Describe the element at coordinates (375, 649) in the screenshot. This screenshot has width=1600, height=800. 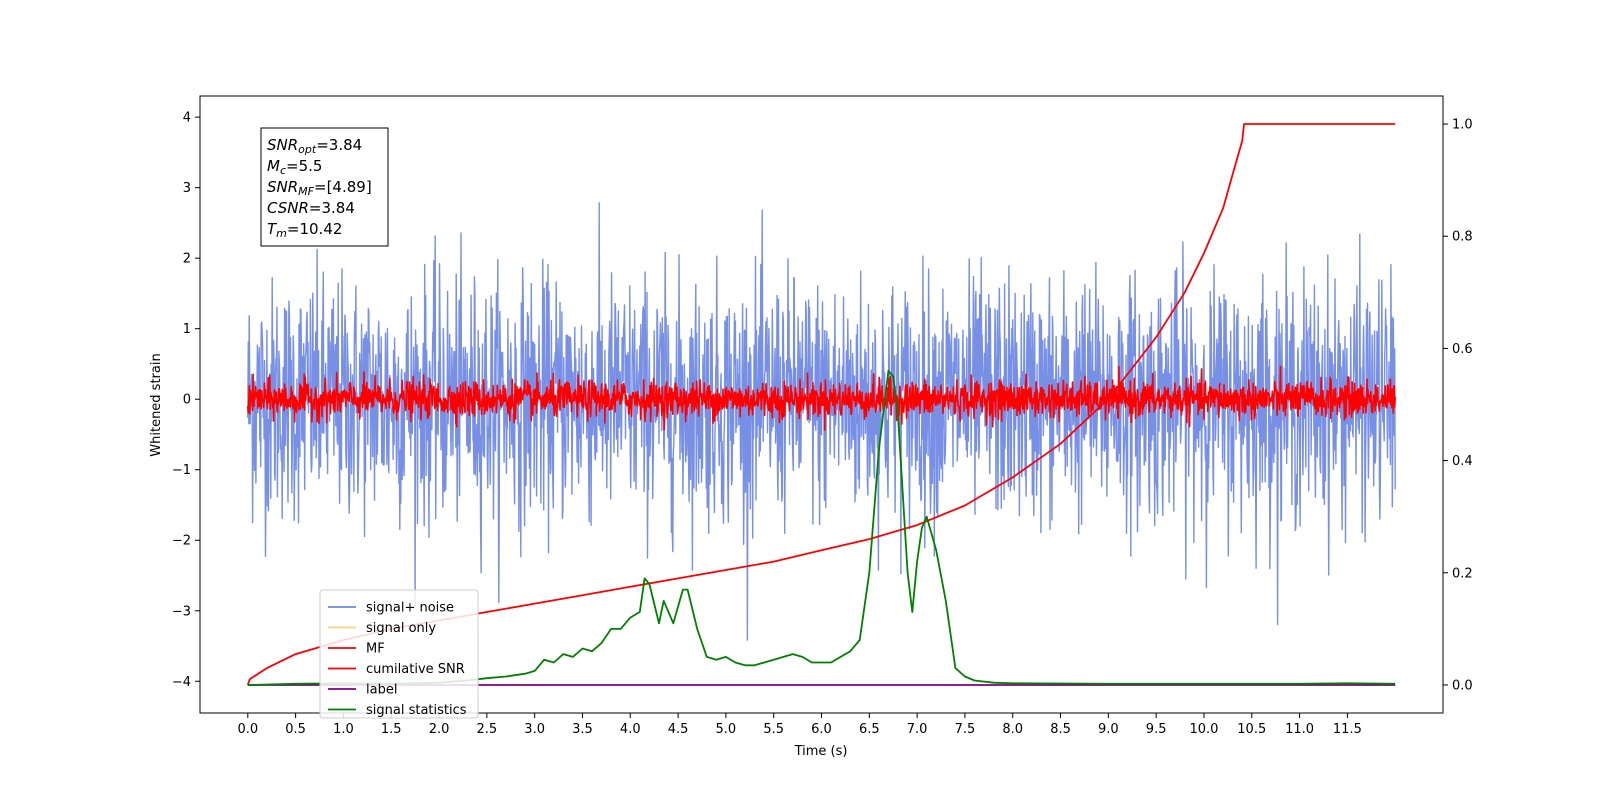
I see `legend-label-mf: MF` at that location.